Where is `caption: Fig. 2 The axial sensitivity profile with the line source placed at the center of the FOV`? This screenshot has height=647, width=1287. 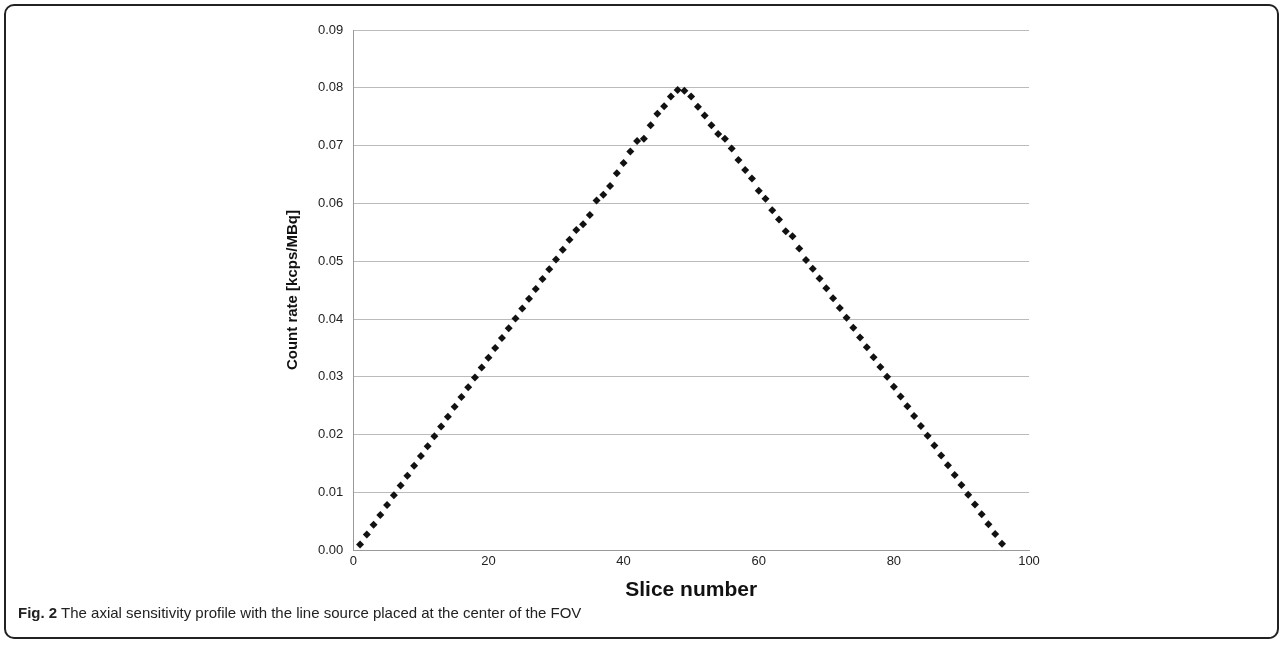 caption: Fig. 2 The axial sensitivity profile with the line source placed at the center of the FOV is located at coordinates (300, 612).